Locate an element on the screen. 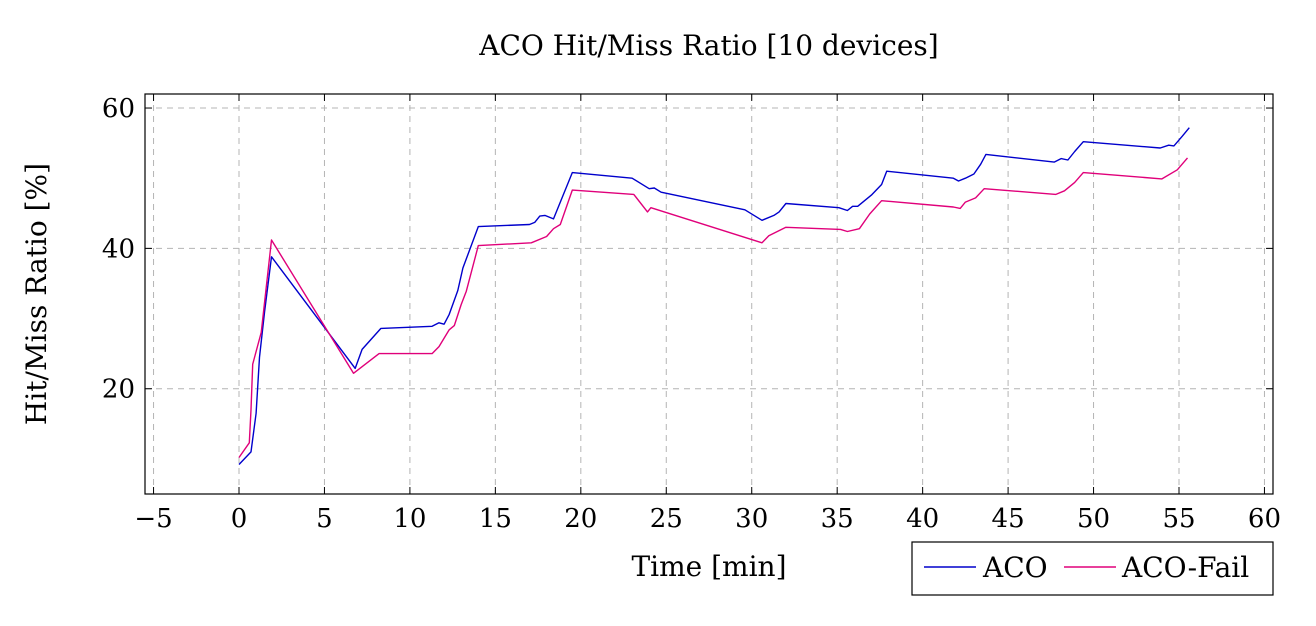 This screenshot has width=1316, height=626. legend-box is located at coordinates (1092, 568).